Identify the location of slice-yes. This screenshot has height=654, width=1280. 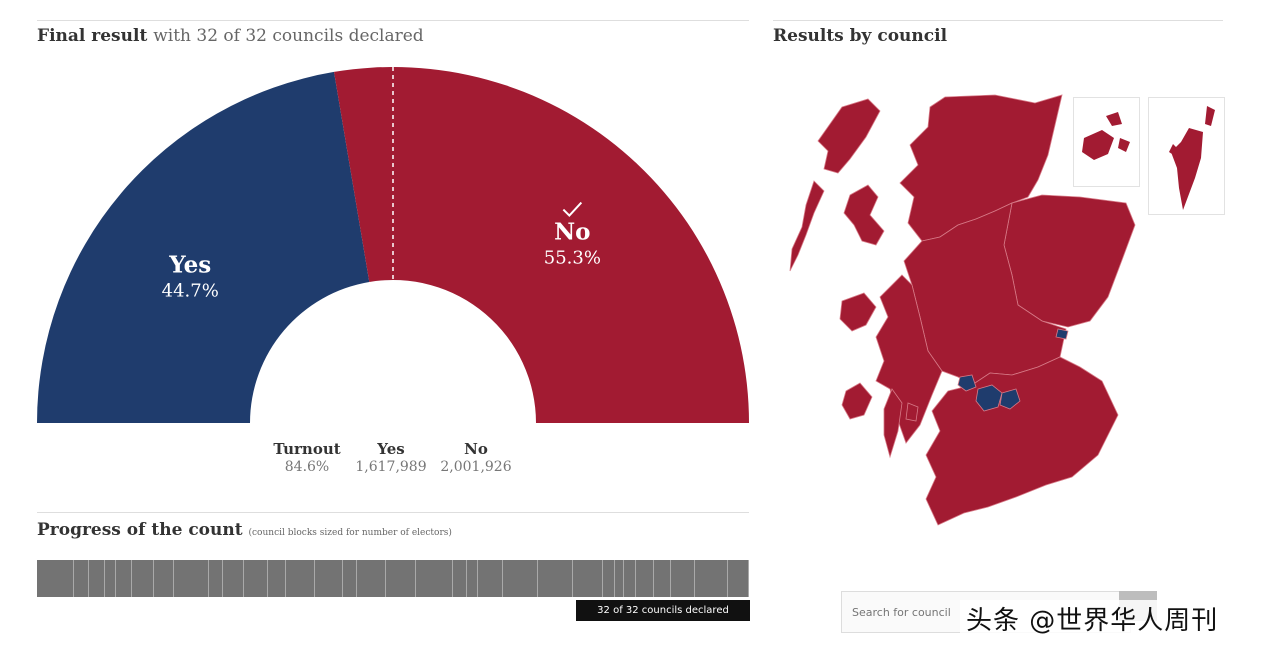
(203, 247).